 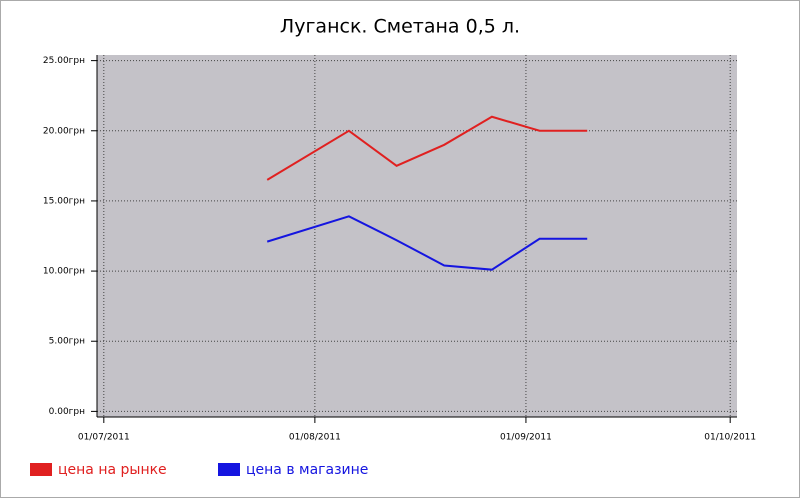 I want to click on y-tick-label: 5.00грн, so click(x=67, y=342).